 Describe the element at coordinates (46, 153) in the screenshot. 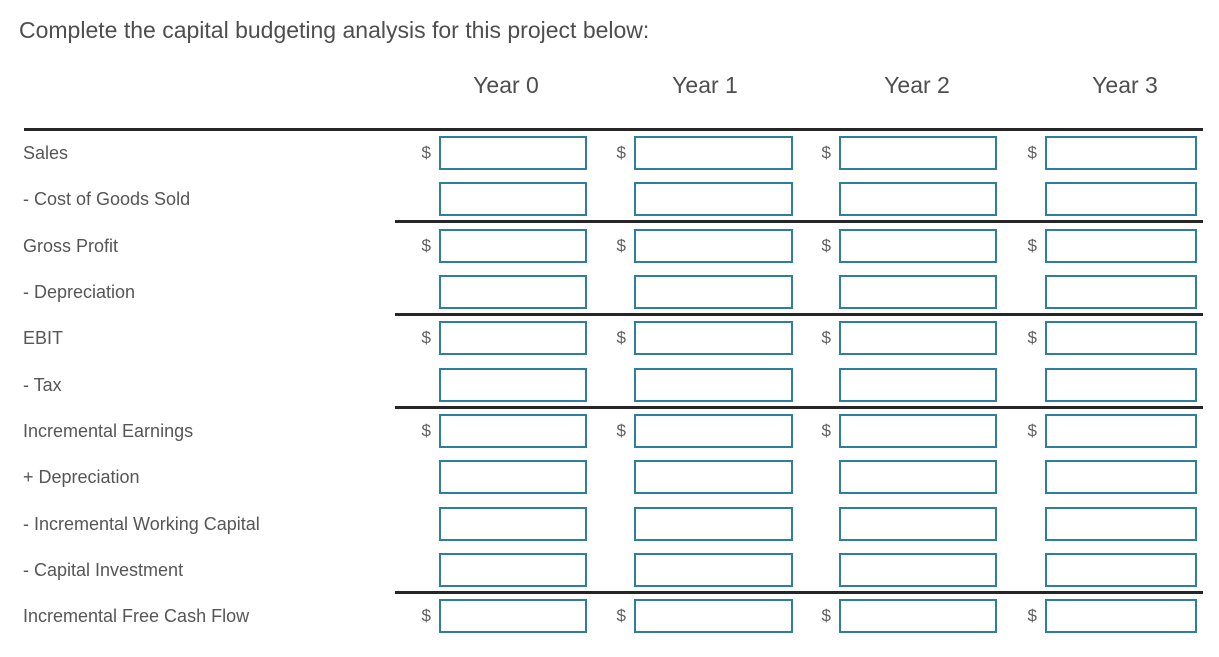

I see `row-label: Sales` at that location.